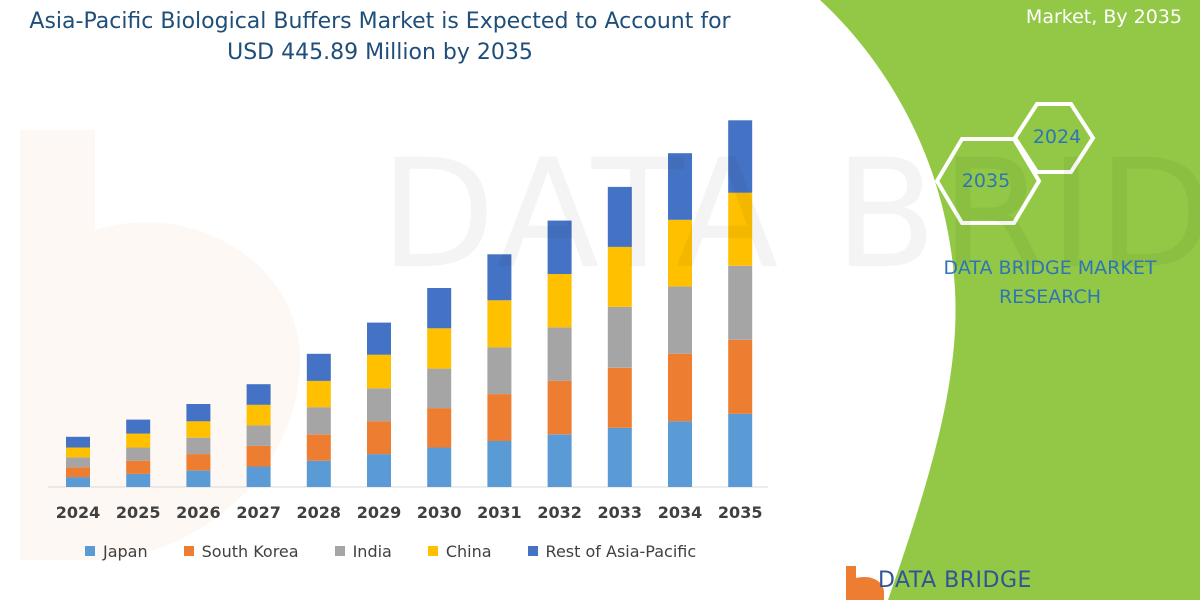 This screenshot has width=1200, height=600. I want to click on chart-title-line2: USD 445.89 Million by 2035, so click(380, 52).